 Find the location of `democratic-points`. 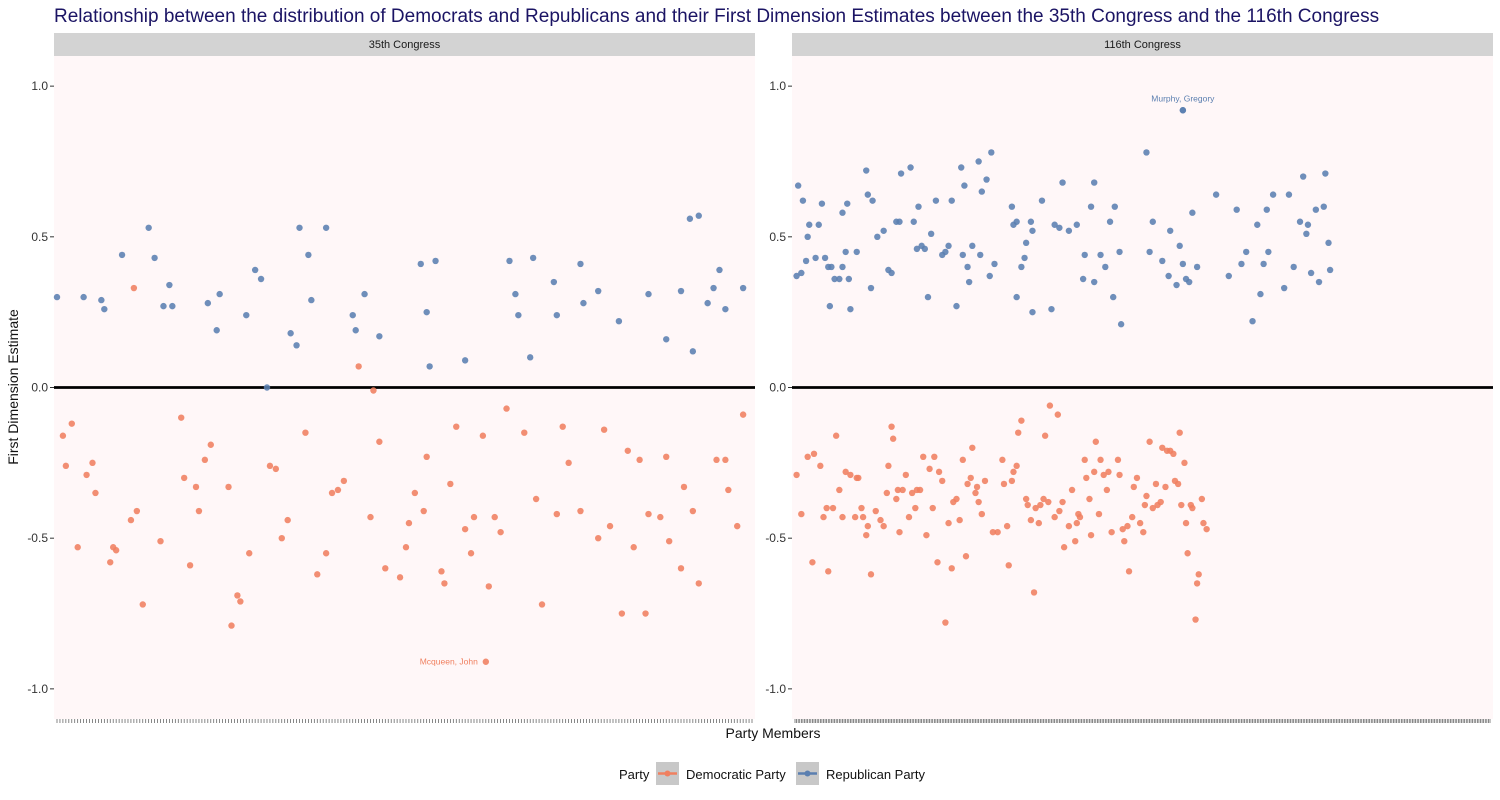

democratic-points is located at coordinates (1001, 514).